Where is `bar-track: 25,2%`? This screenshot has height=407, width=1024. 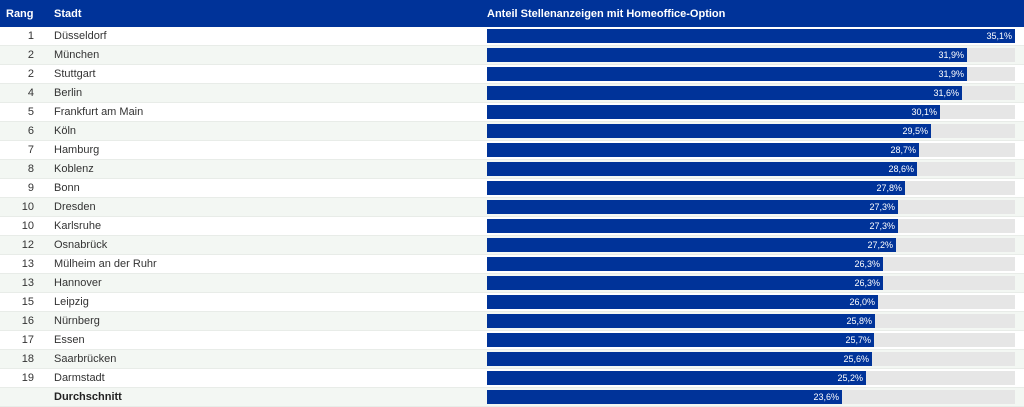 bar-track: 25,2% is located at coordinates (751, 378).